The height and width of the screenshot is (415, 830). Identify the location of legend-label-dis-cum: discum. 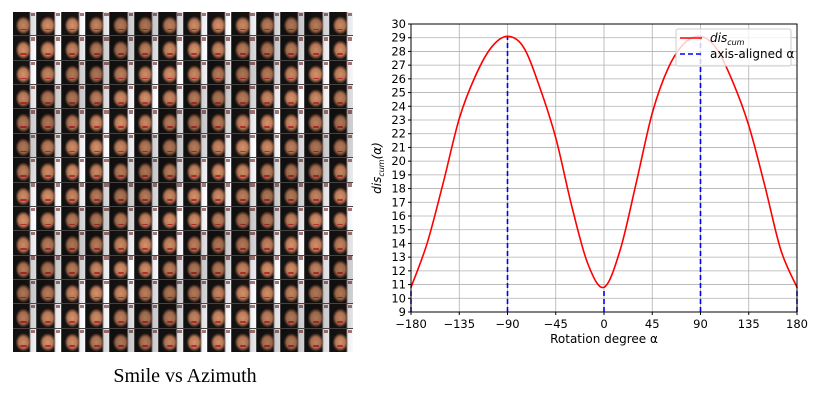
(727, 39).